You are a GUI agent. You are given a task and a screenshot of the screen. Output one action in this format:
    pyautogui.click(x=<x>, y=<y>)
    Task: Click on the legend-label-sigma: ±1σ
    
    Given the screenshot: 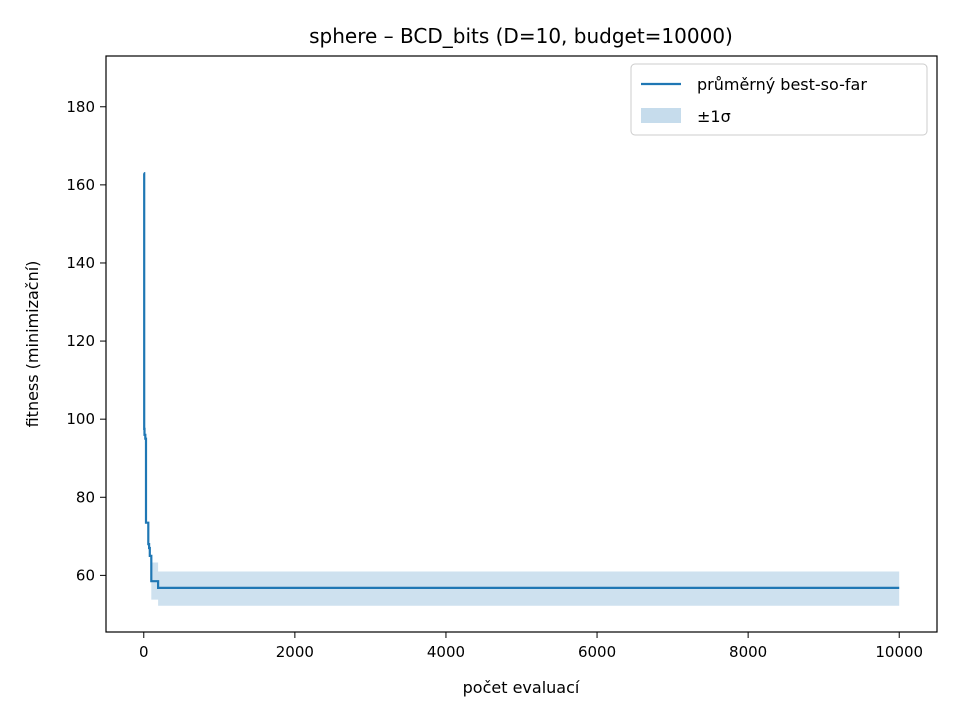 What is the action you would take?
    pyautogui.click(x=714, y=116)
    